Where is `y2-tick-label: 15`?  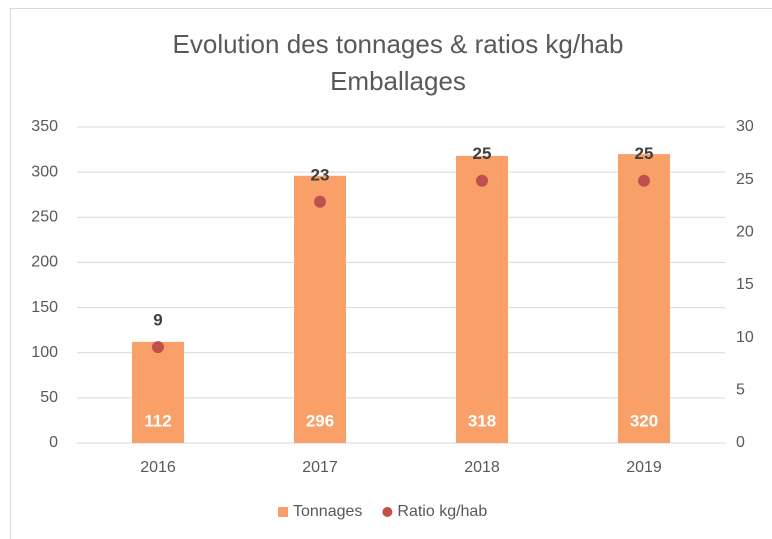
y2-tick-label: 15 is located at coordinates (745, 284).